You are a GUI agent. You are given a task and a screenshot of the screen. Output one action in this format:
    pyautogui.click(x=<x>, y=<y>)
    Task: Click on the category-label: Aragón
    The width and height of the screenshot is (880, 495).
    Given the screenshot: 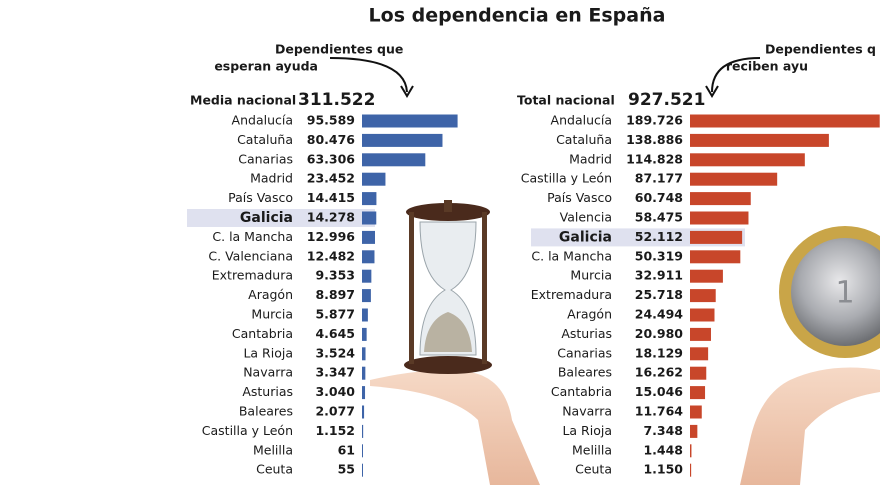 What is the action you would take?
    pyautogui.click(x=589, y=314)
    